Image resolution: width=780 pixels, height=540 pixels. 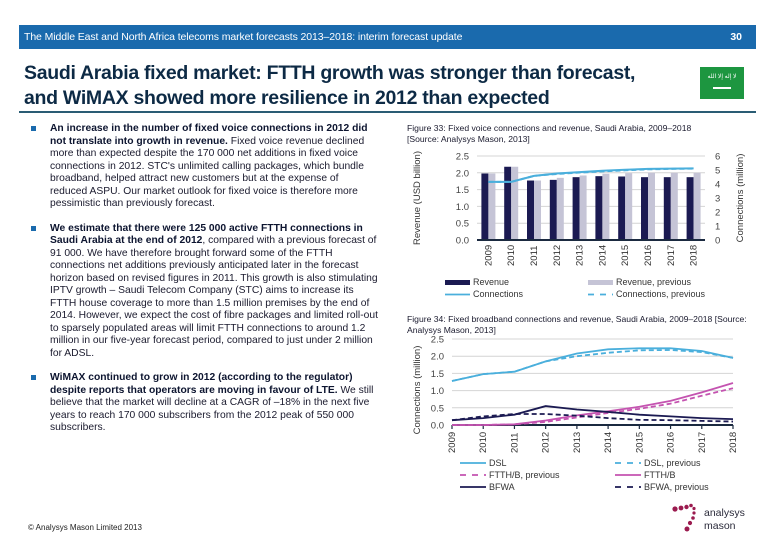 What do you see at coordinates (724, 513) in the screenshot?
I see `logo-text-line1: analysys` at bounding box center [724, 513].